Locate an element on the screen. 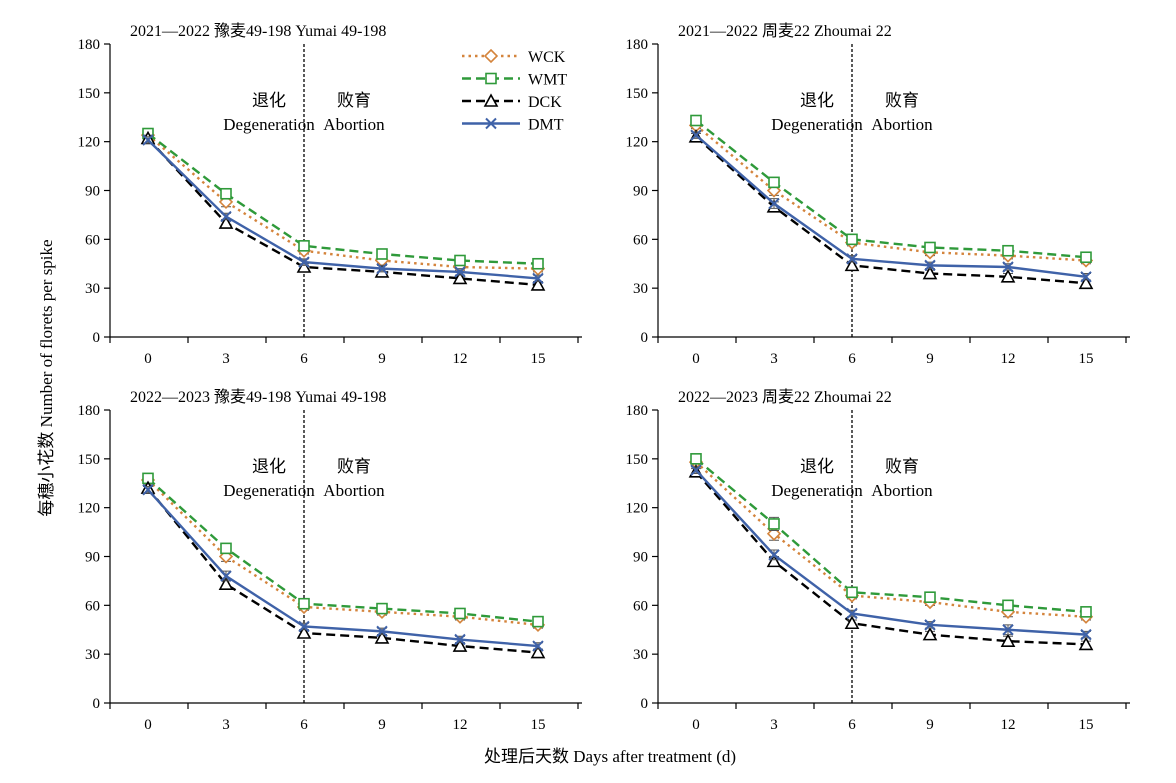  phase-label-degeneration-cn: 退化 is located at coordinates (269, 466).